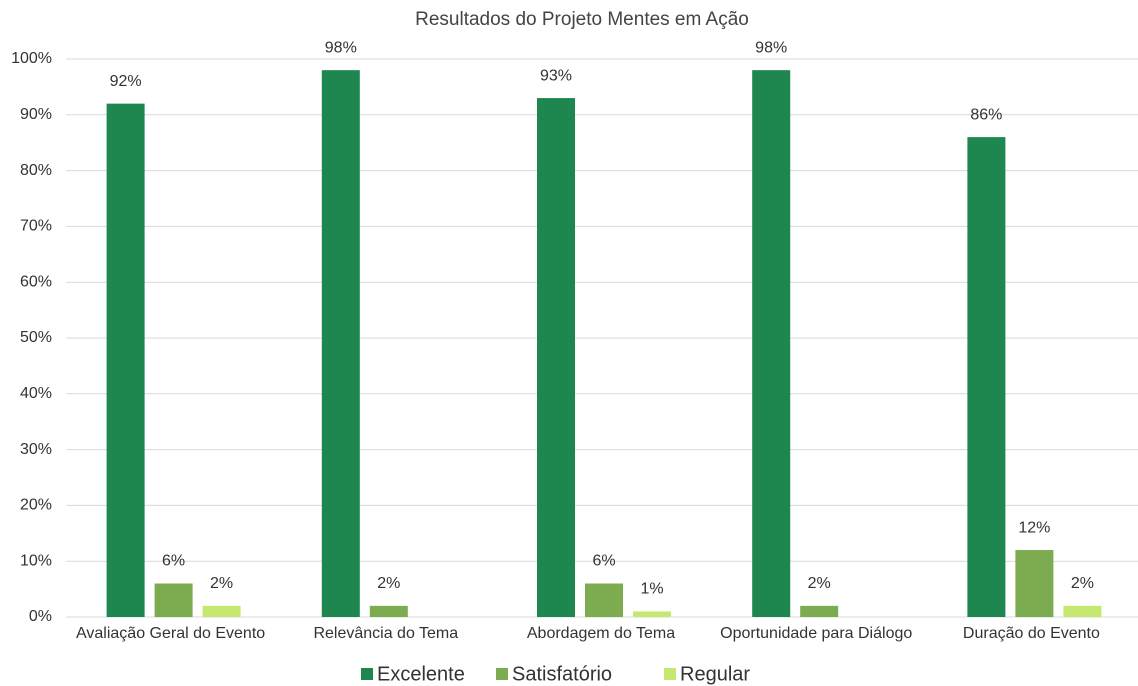 This screenshot has height=686, width=1138. I want to click on x-tick-label: Abordagem do Tema, so click(601, 633).